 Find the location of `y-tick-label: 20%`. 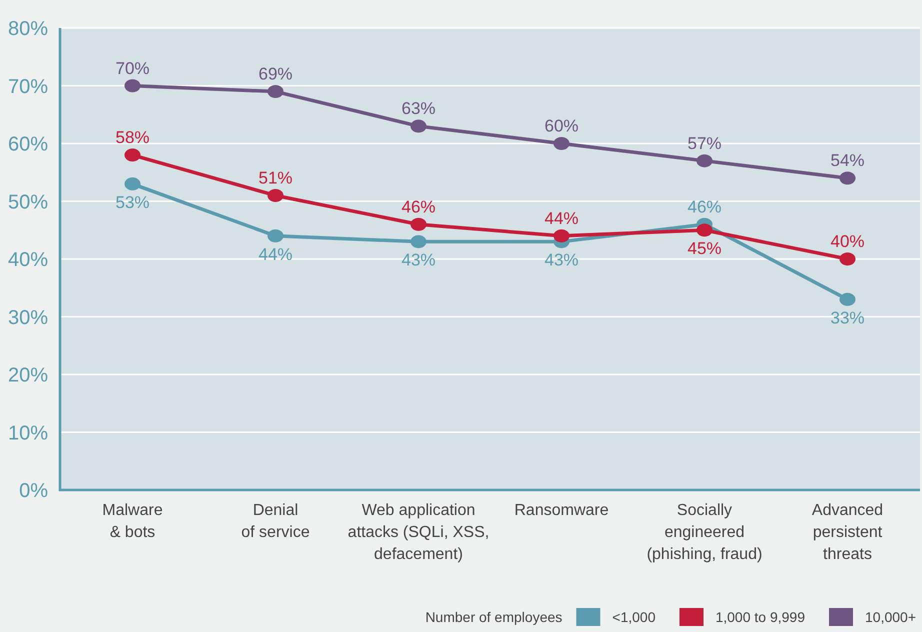

y-tick-label: 20% is located at coordinates (28, 375).